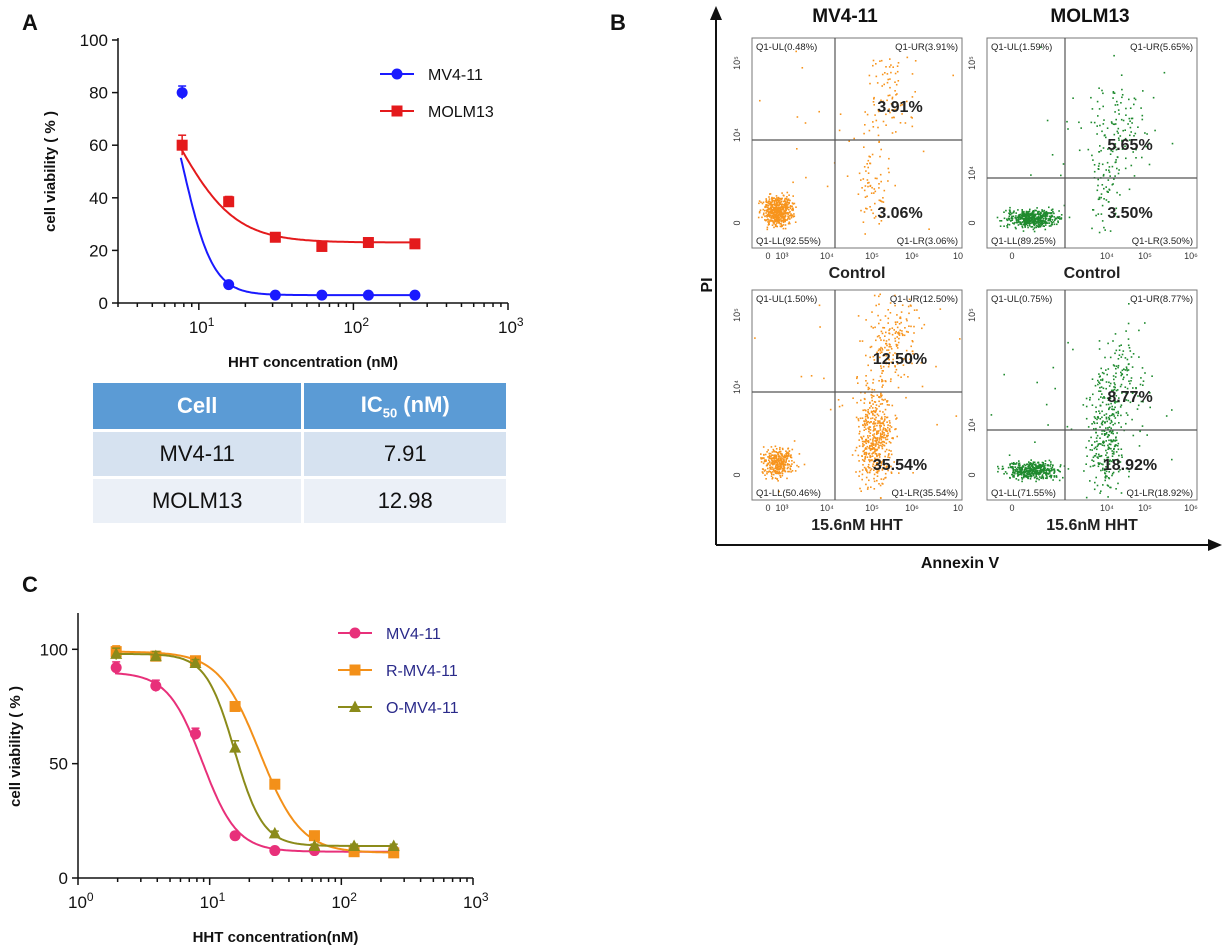  What do you see at coordinates (1129, 213) in the screenshot?
I see `lr-percent: 3.50%` at bounding box center [1129, 213].